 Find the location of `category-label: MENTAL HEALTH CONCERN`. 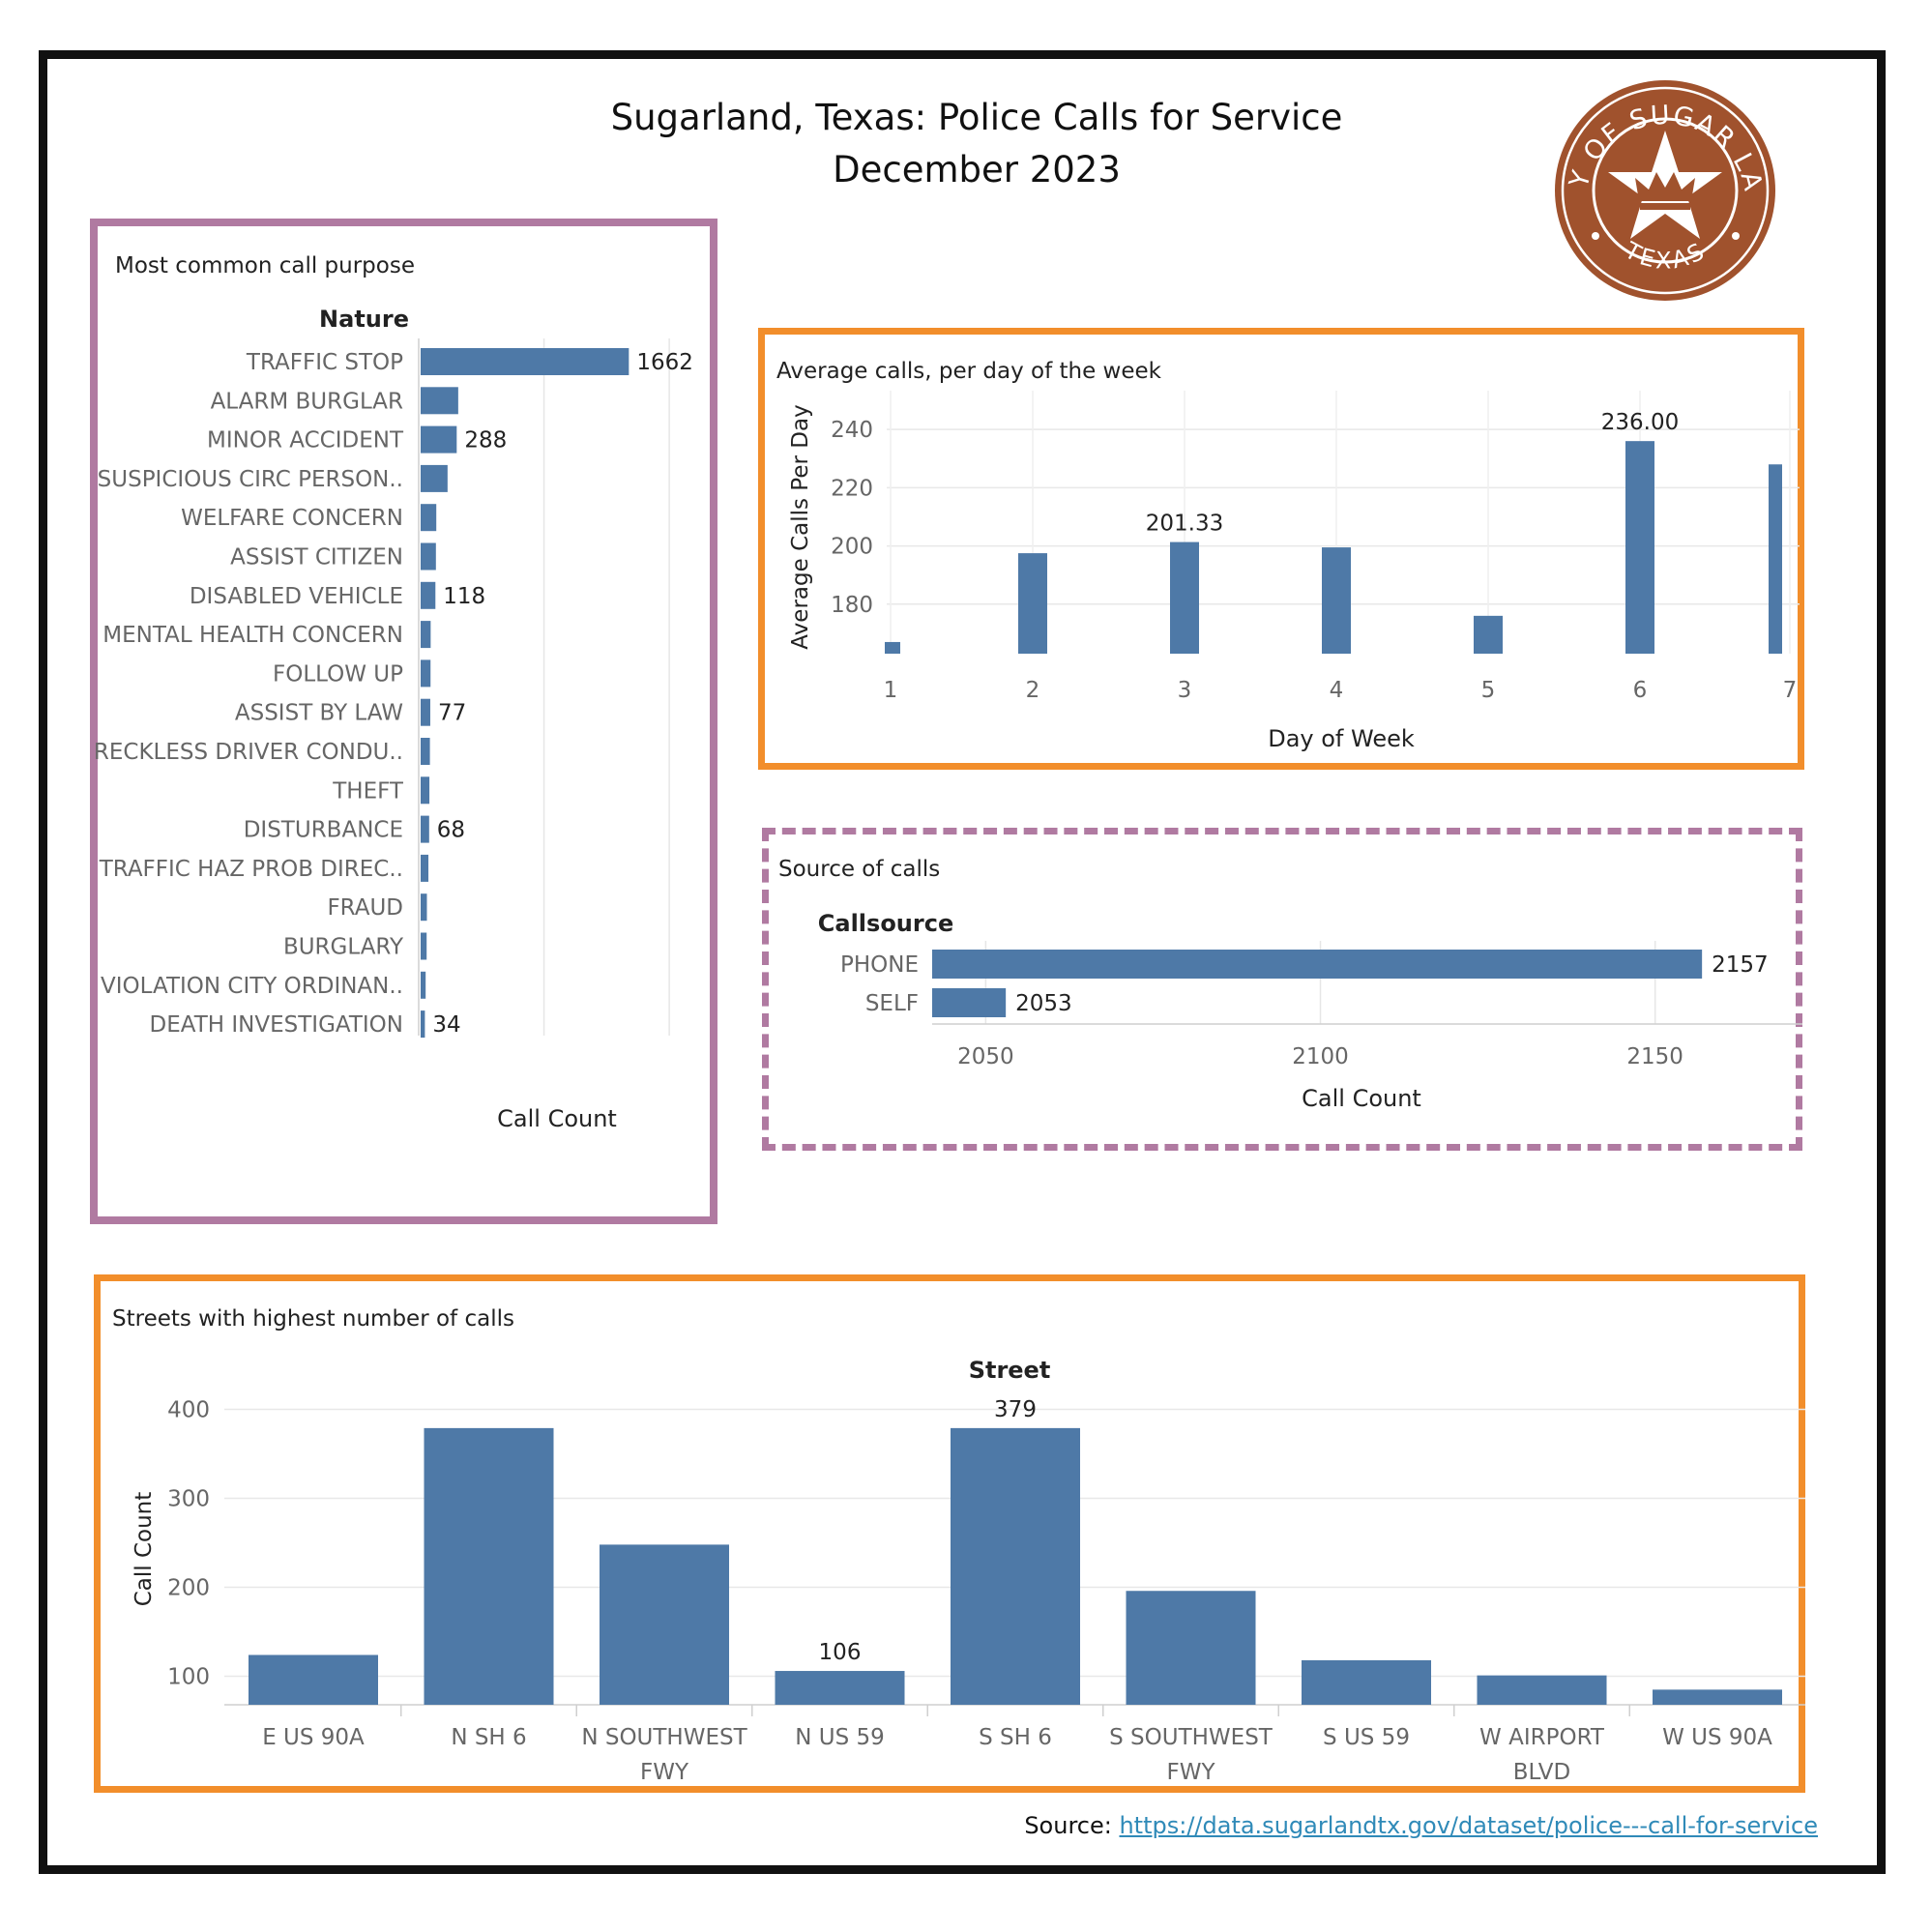

category-label: MENTAL HEALTH CONCERN is located at coordinates (252, 635).